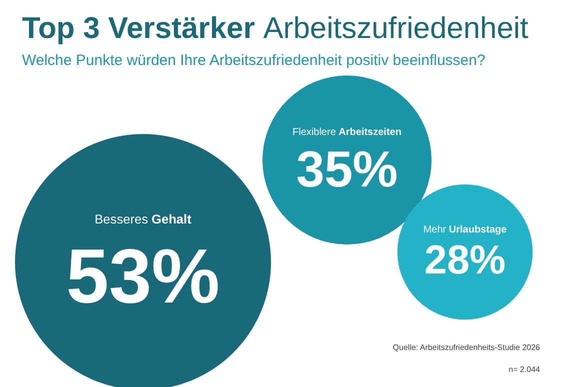  What do you see at coordinates (347, 132) in the screenshot?
I see `category-label: Flexiblere Arbeitszeiten` at bounding box center [347, 132].